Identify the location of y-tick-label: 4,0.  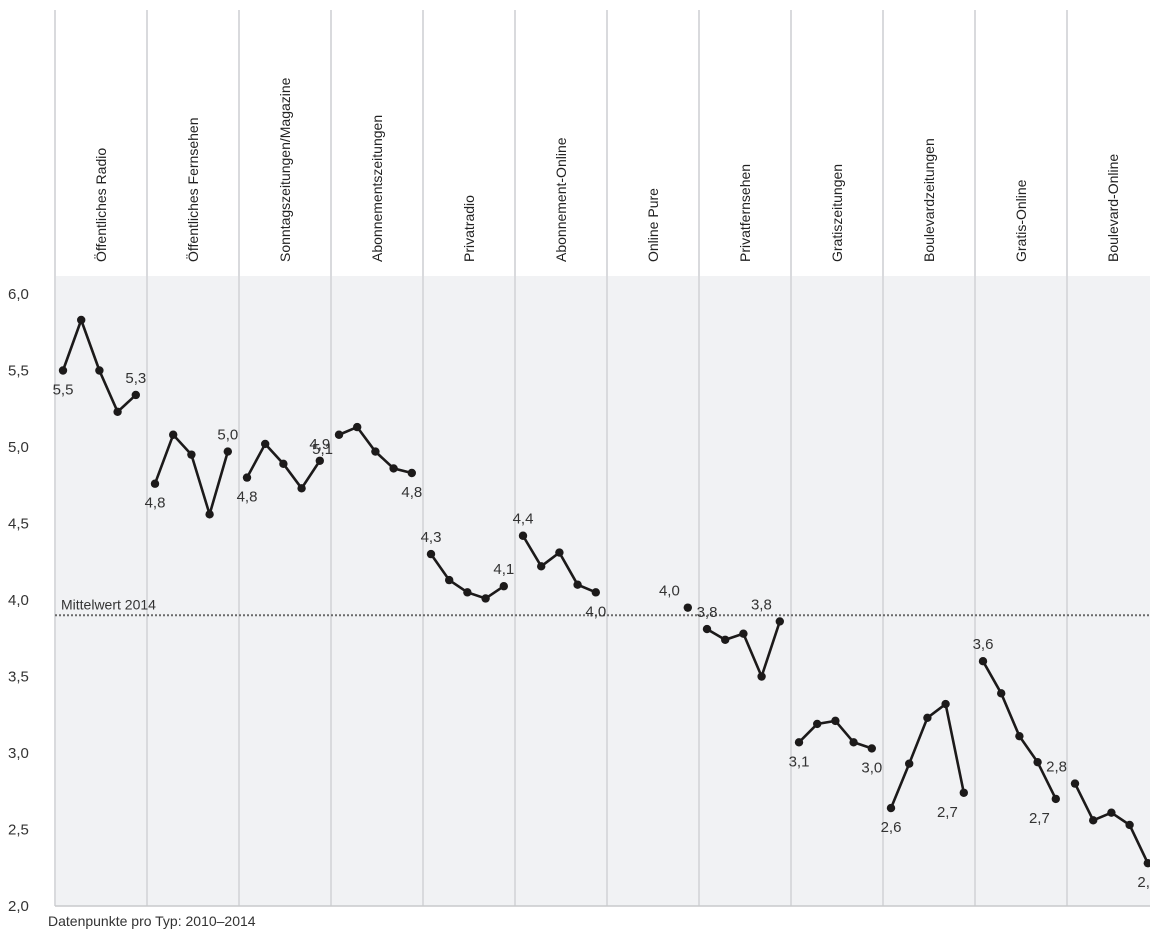
(18, 600).